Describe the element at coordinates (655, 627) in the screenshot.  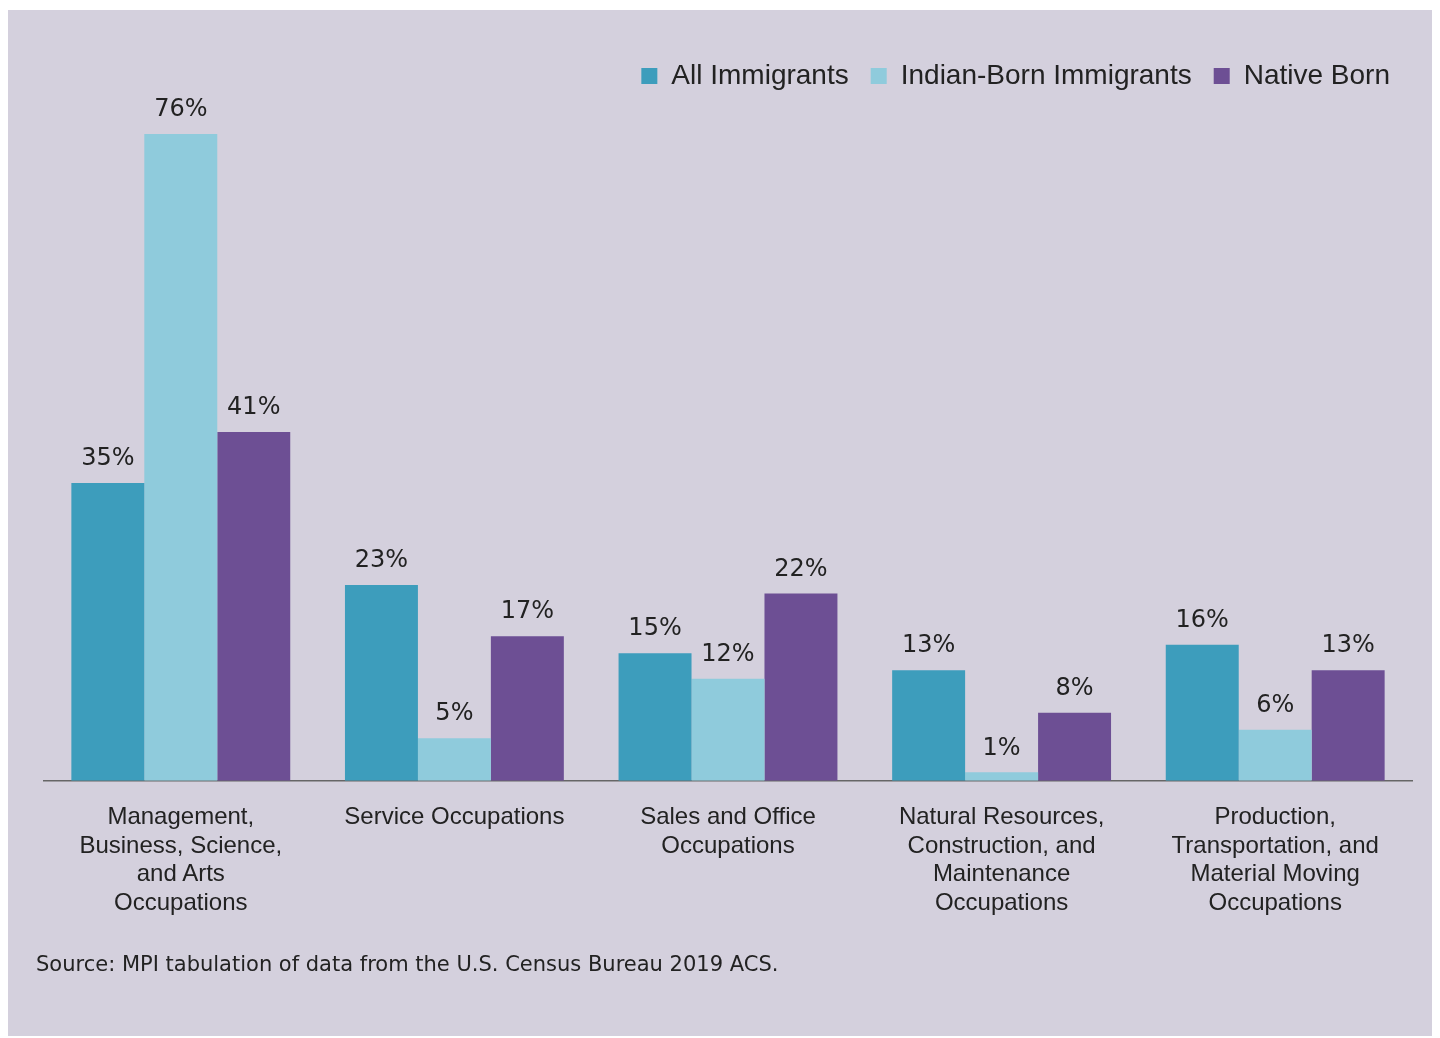
I see `data-label: 15%` at that location.